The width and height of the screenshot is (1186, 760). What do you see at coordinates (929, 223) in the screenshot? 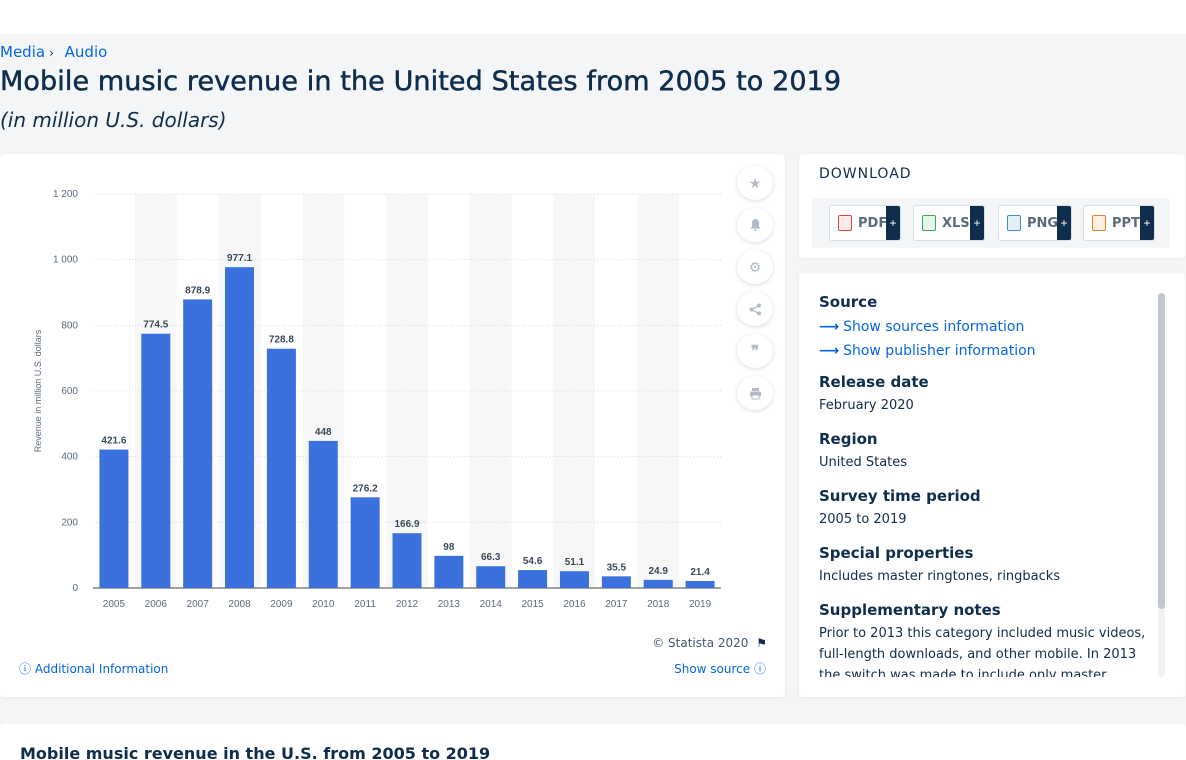
I see `xls-file-icon` at bounding box center [929, 223].